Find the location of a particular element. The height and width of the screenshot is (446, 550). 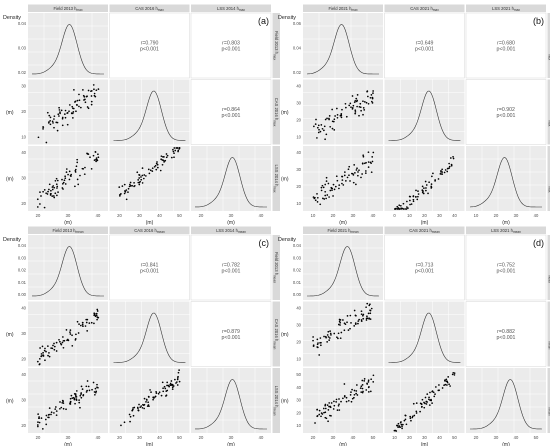

panel-letter: (a) is located at coordinates (263, 21).